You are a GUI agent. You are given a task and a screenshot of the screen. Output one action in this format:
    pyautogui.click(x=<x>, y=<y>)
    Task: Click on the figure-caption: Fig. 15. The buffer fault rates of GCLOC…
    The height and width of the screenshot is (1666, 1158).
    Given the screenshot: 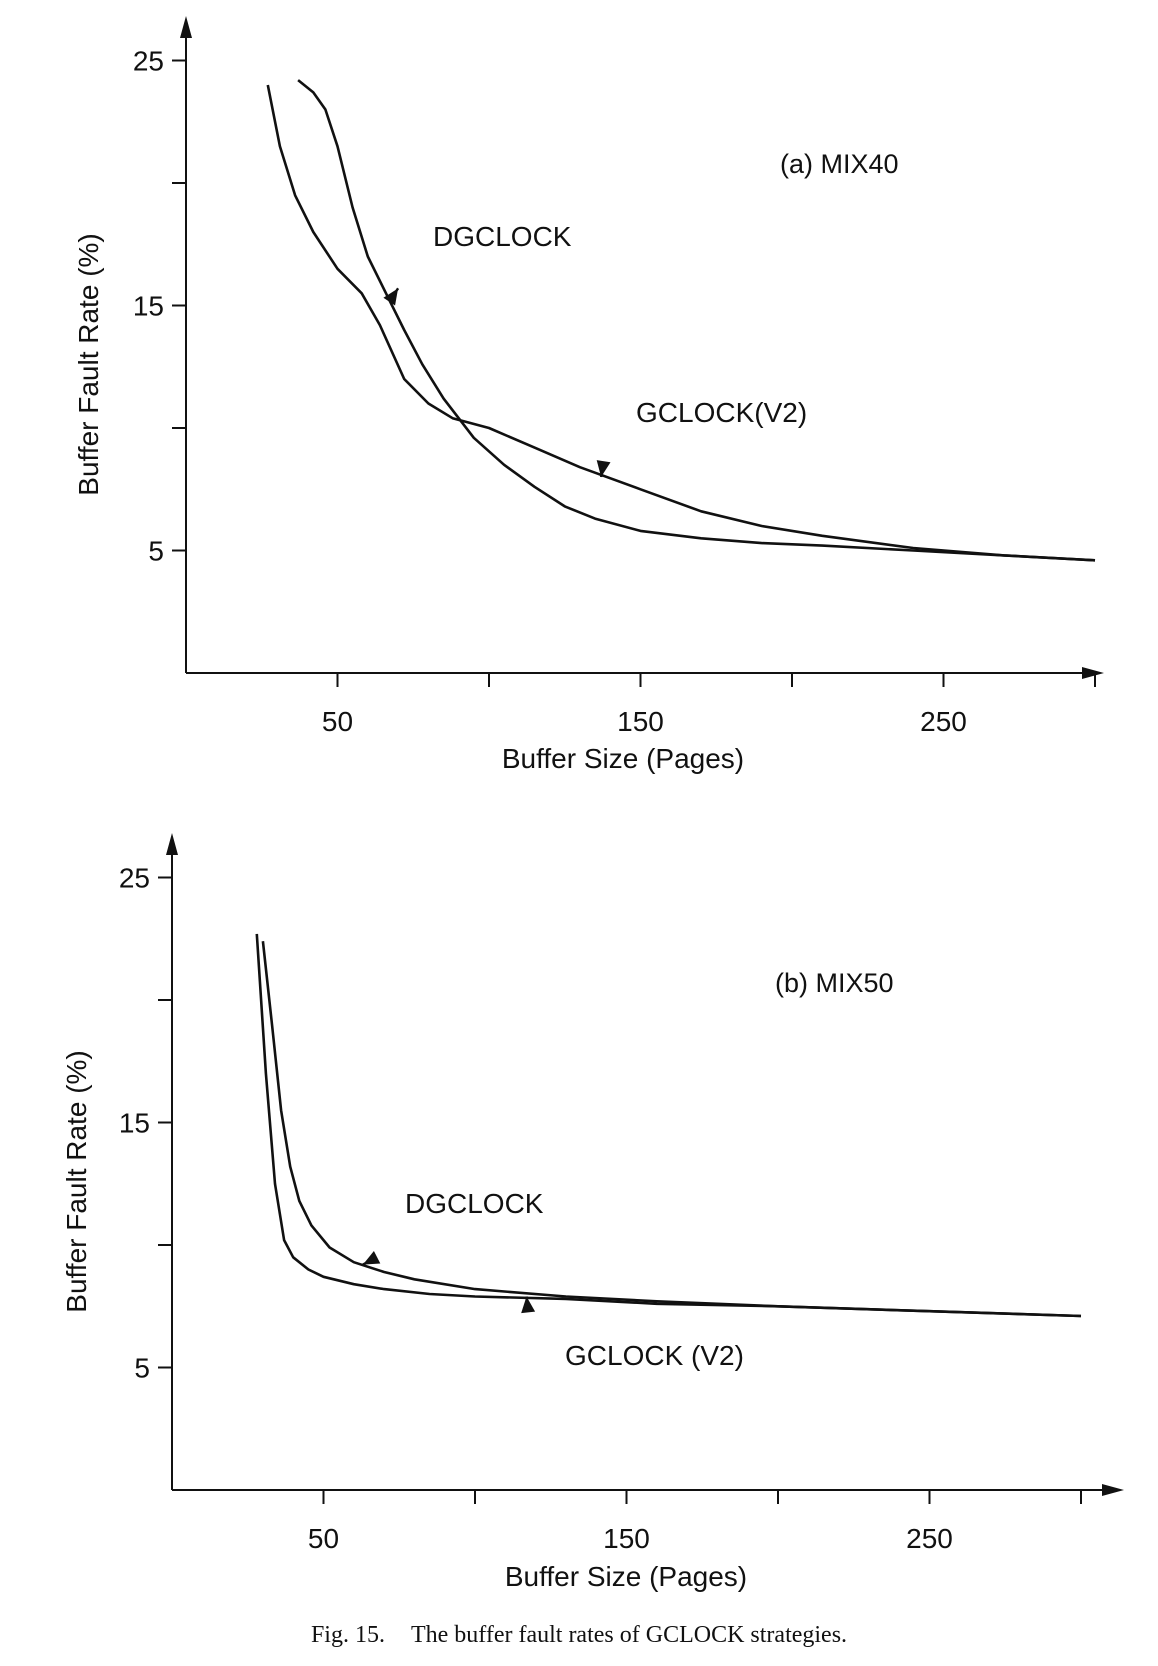 What is the action you would take?
    pyautogui.click(x=579, y=1635)
    